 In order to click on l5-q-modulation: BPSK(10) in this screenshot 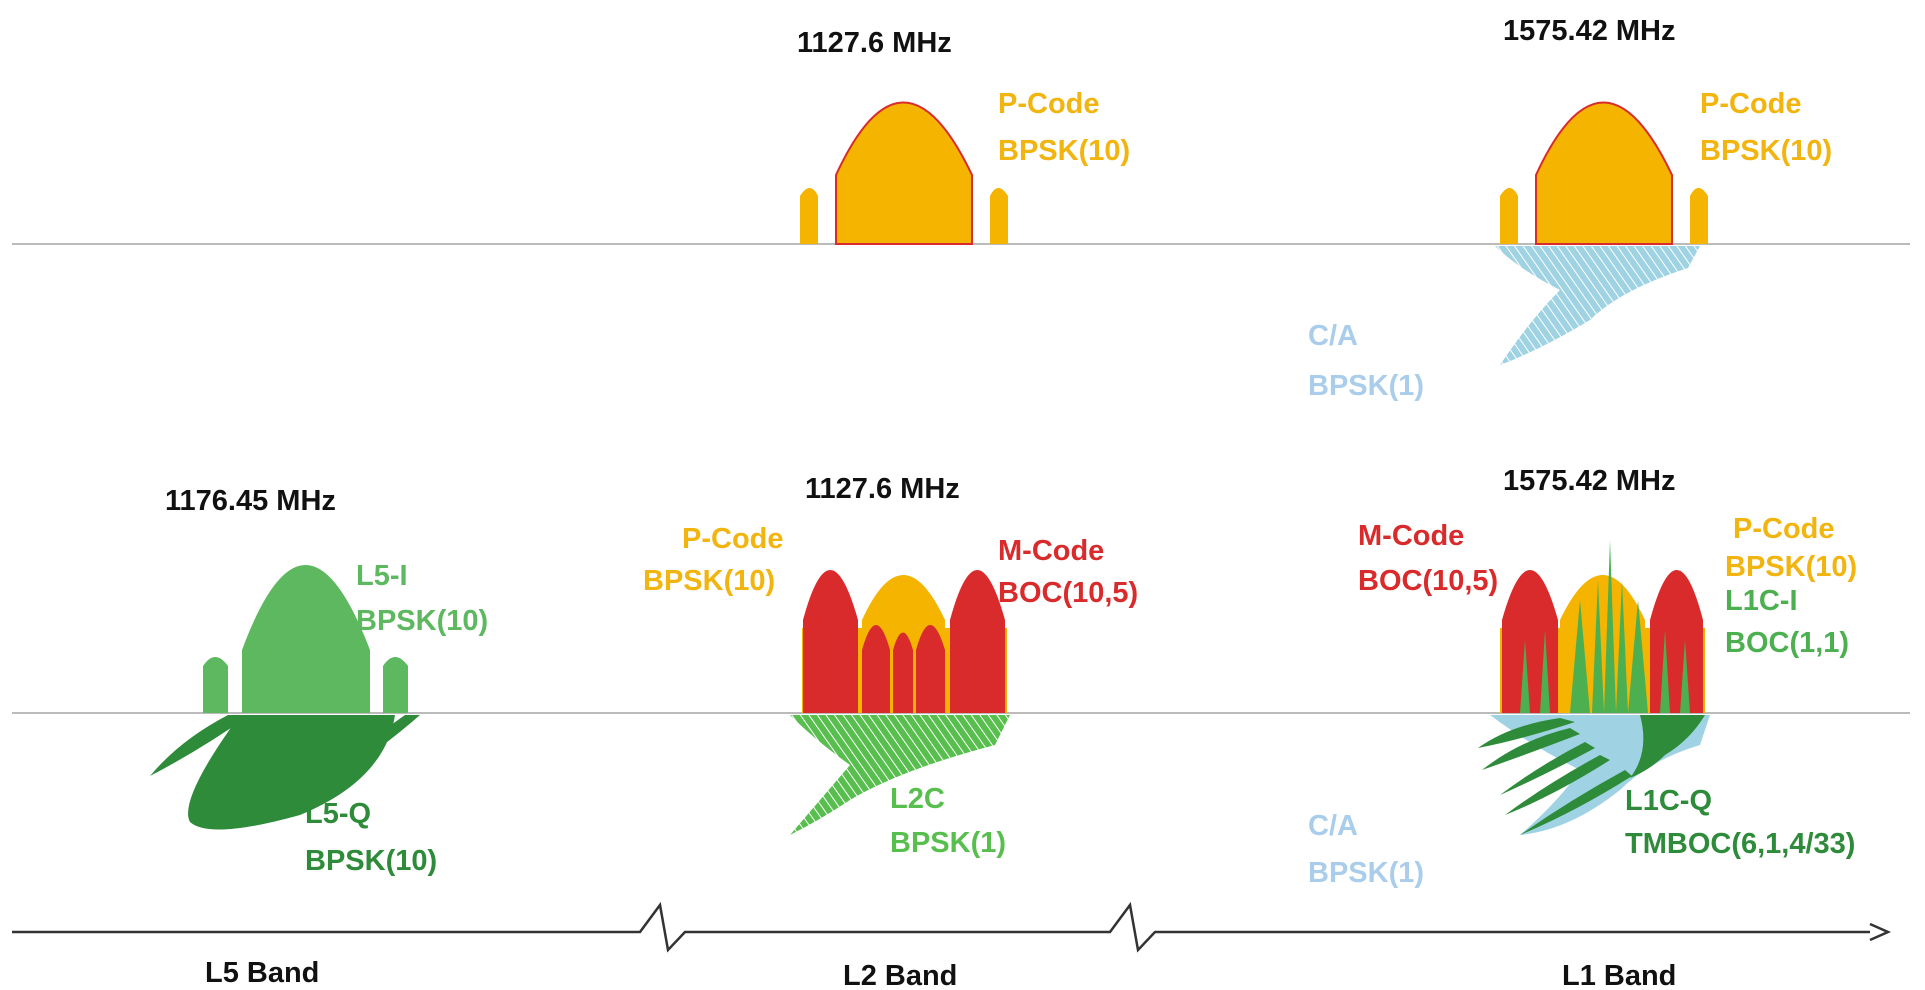, I will do `click(371, 861)`.